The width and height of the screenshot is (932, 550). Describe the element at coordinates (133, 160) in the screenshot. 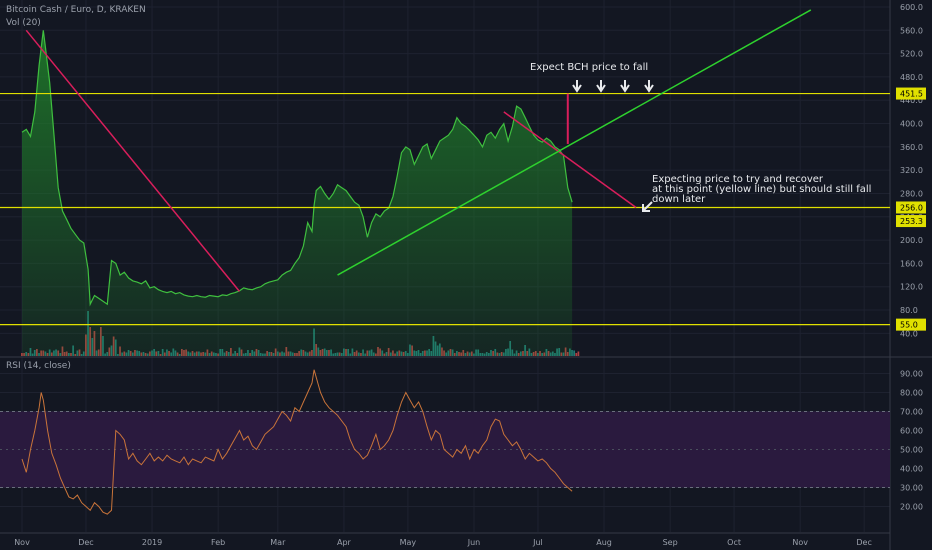

I see `downtrend-line` at that location.